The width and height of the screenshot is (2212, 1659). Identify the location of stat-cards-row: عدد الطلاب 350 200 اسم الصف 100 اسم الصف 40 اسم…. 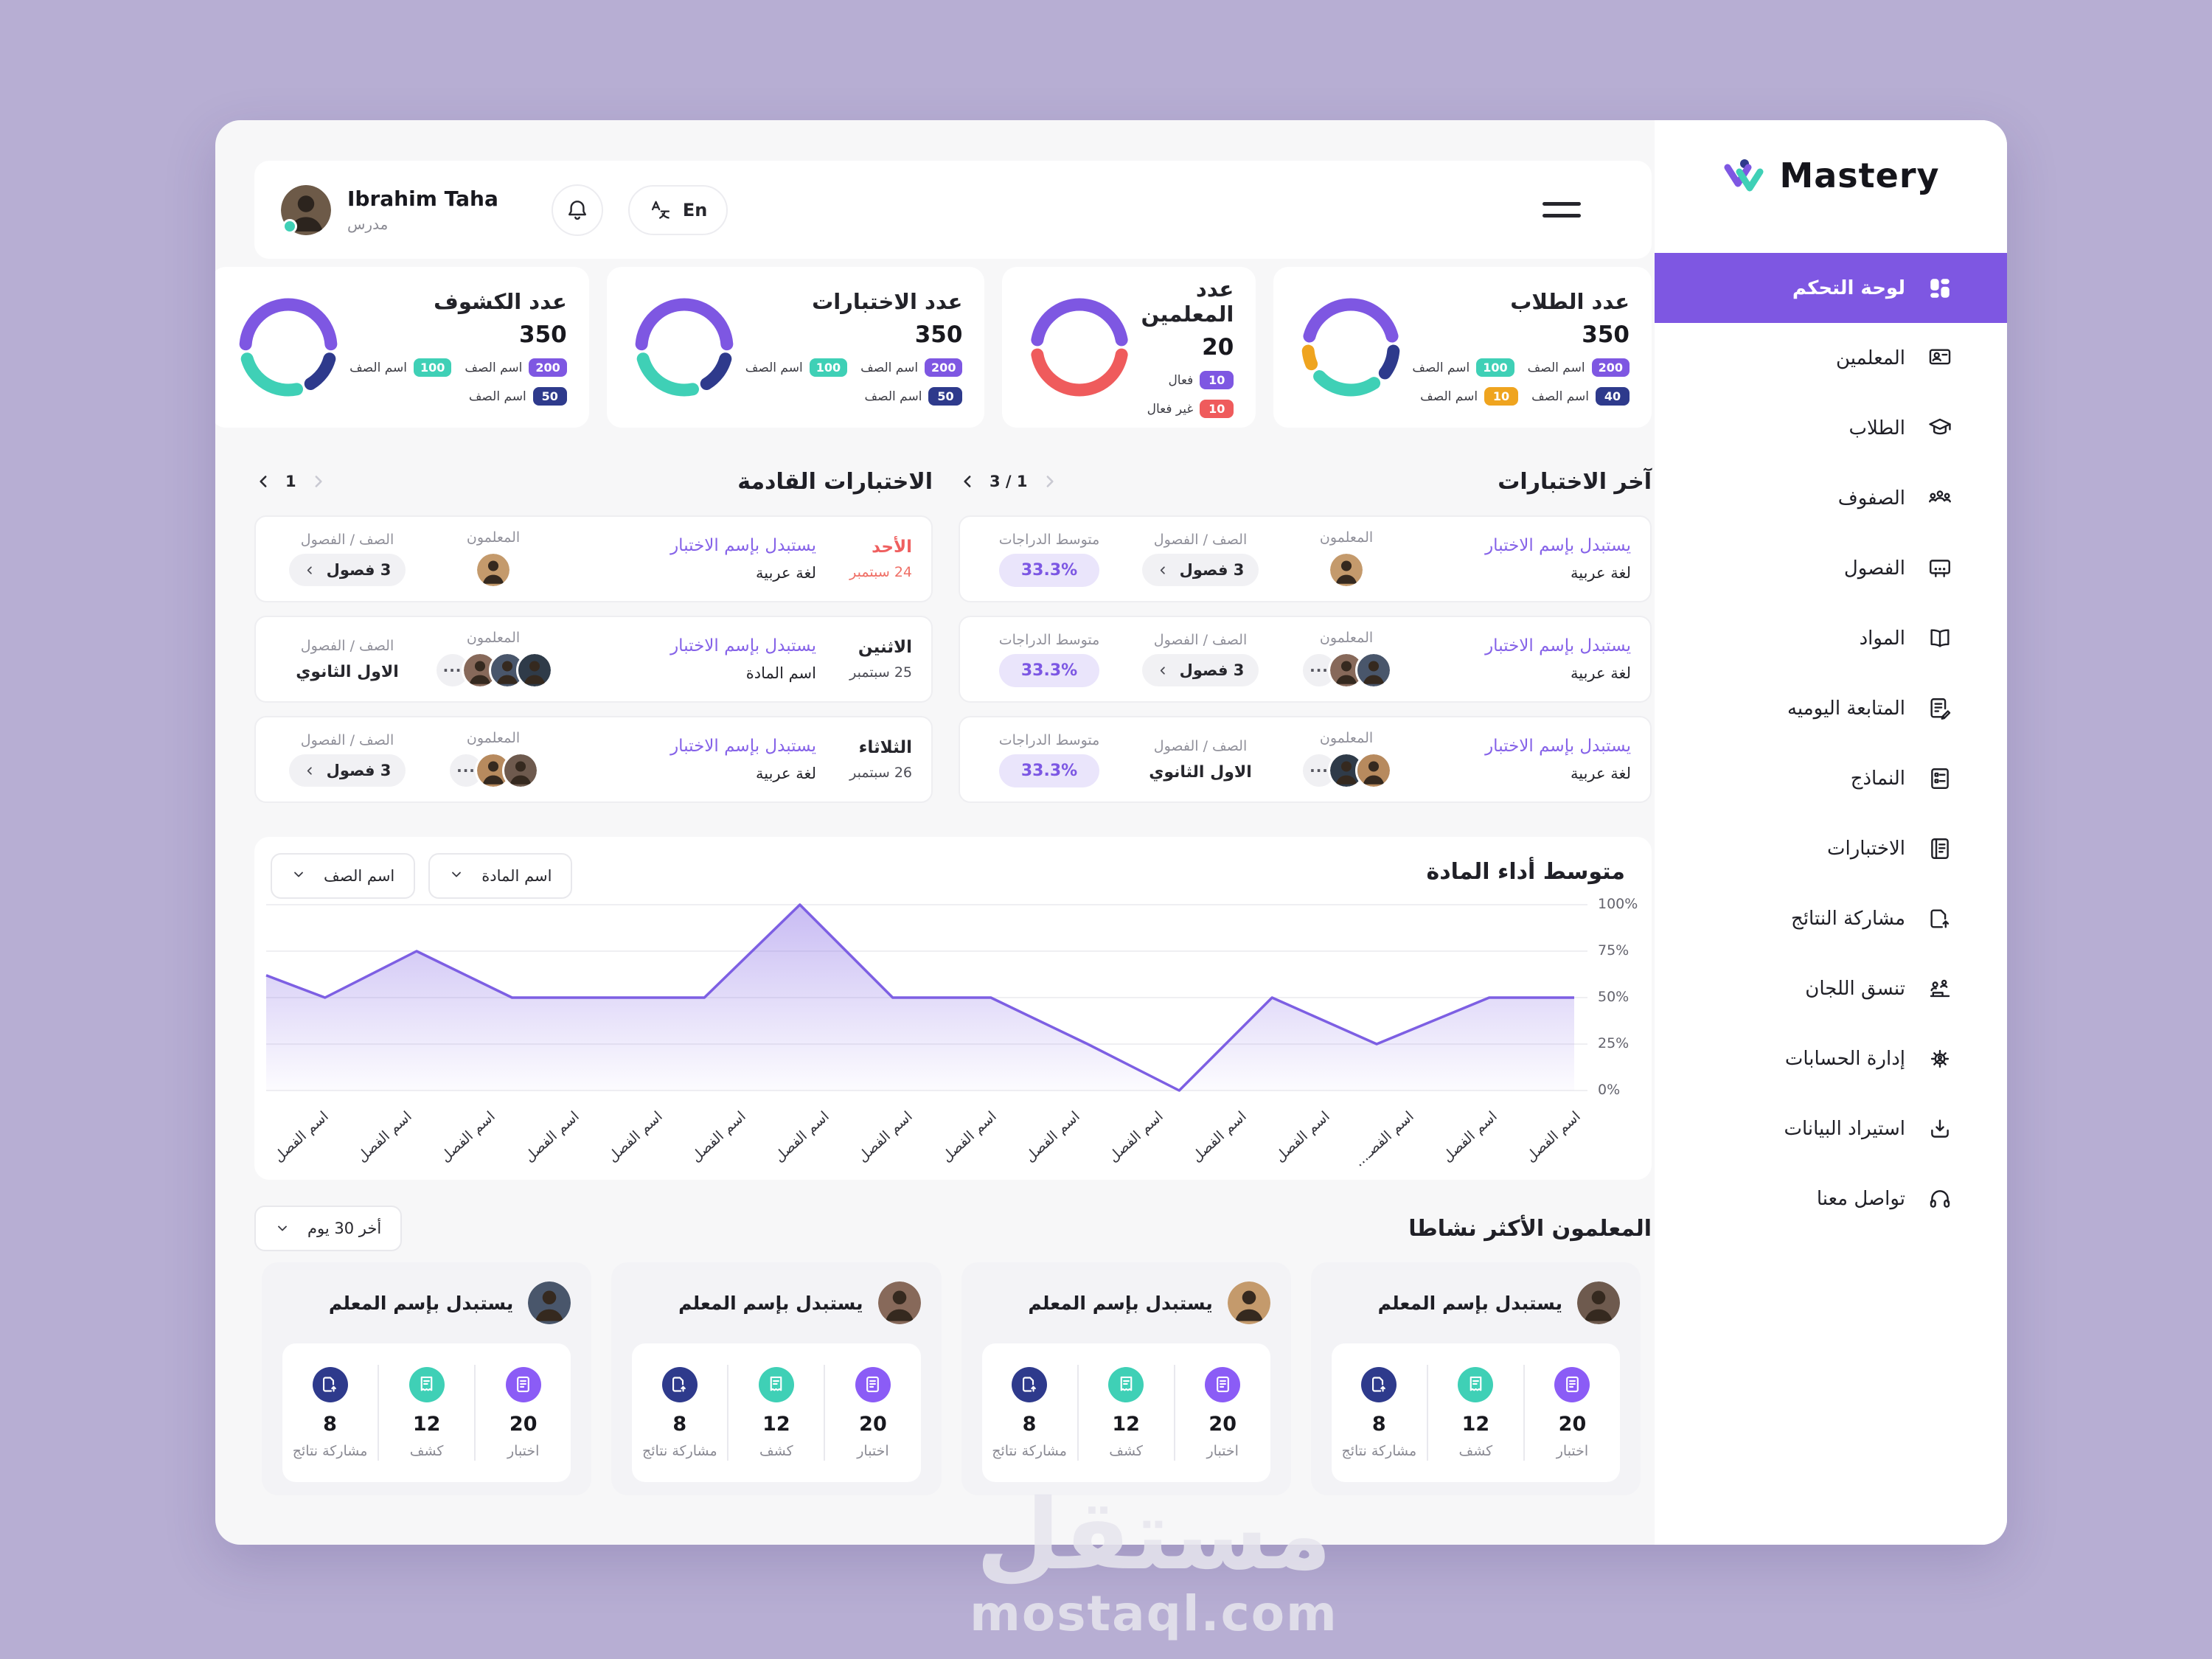
(933, 347).